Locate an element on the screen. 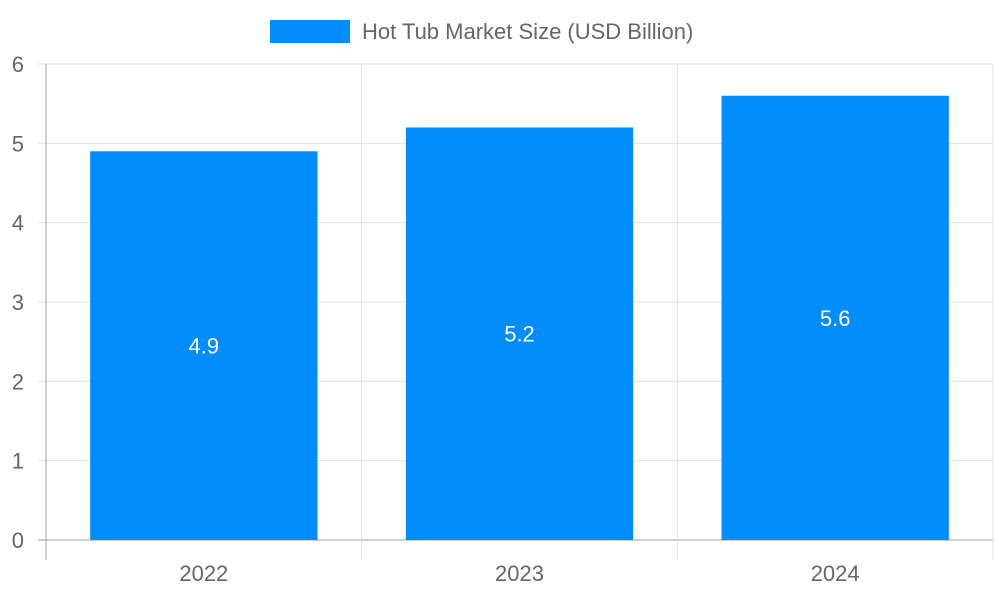 Image resolution: width=1000 pixels, height=605 pixels. x-tick-label: 2024 is located at coordinates (835, 573).